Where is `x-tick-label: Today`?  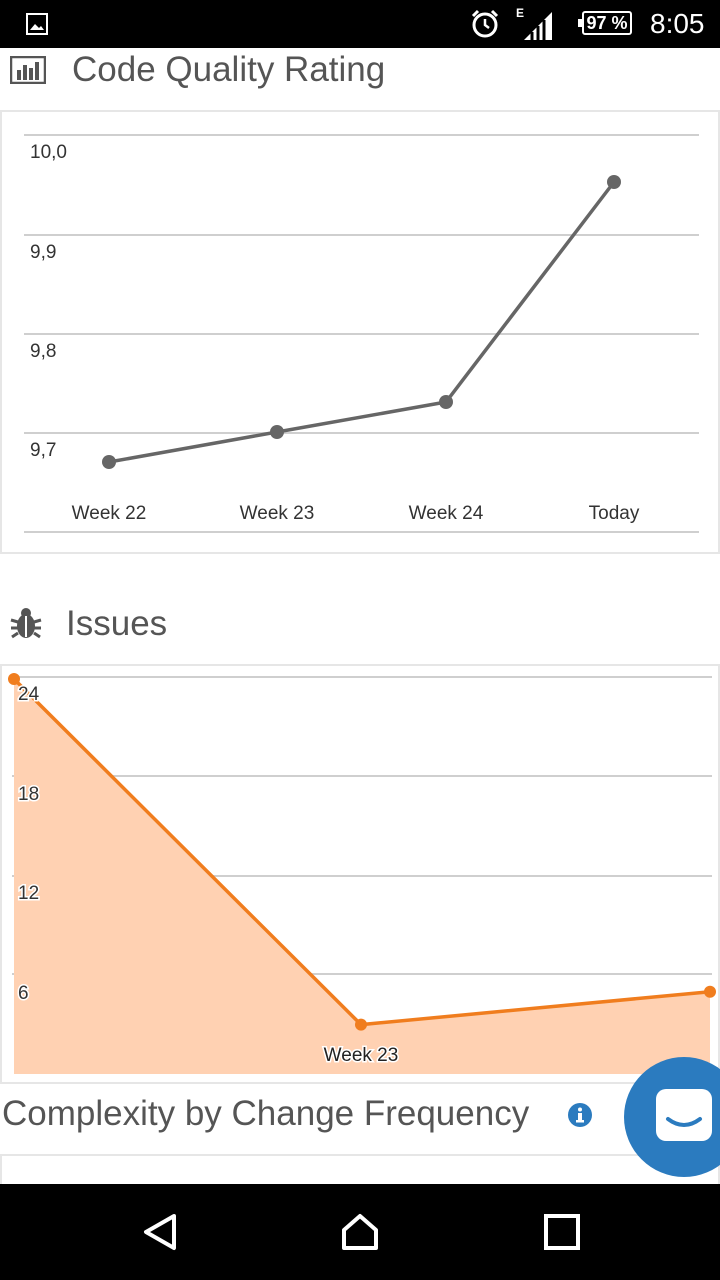 x-tick-label: Today is located at coordinates (614, 513).